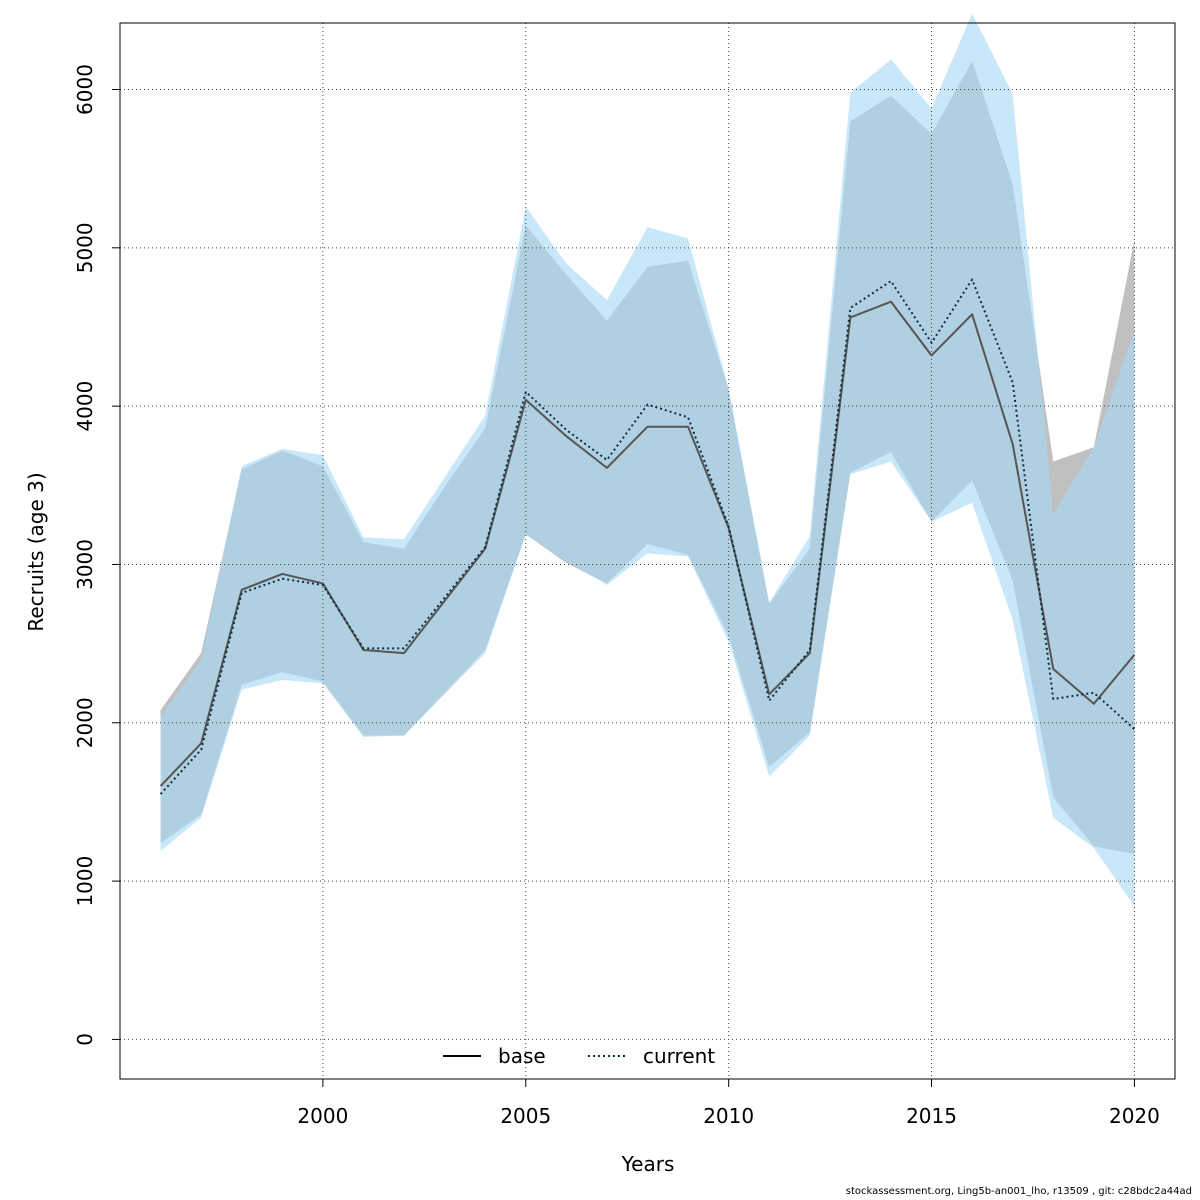 This screenshot has width=1200, height=1200. I want to click on y-tick-label: 5000, so click(85, 247).